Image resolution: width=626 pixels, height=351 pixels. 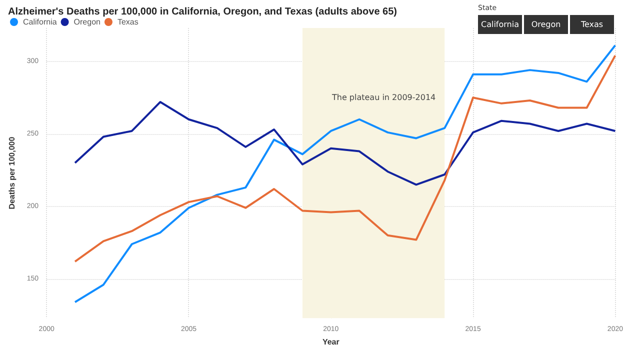 I want to click on legend-label: Texas, so click(x=127, y=22).